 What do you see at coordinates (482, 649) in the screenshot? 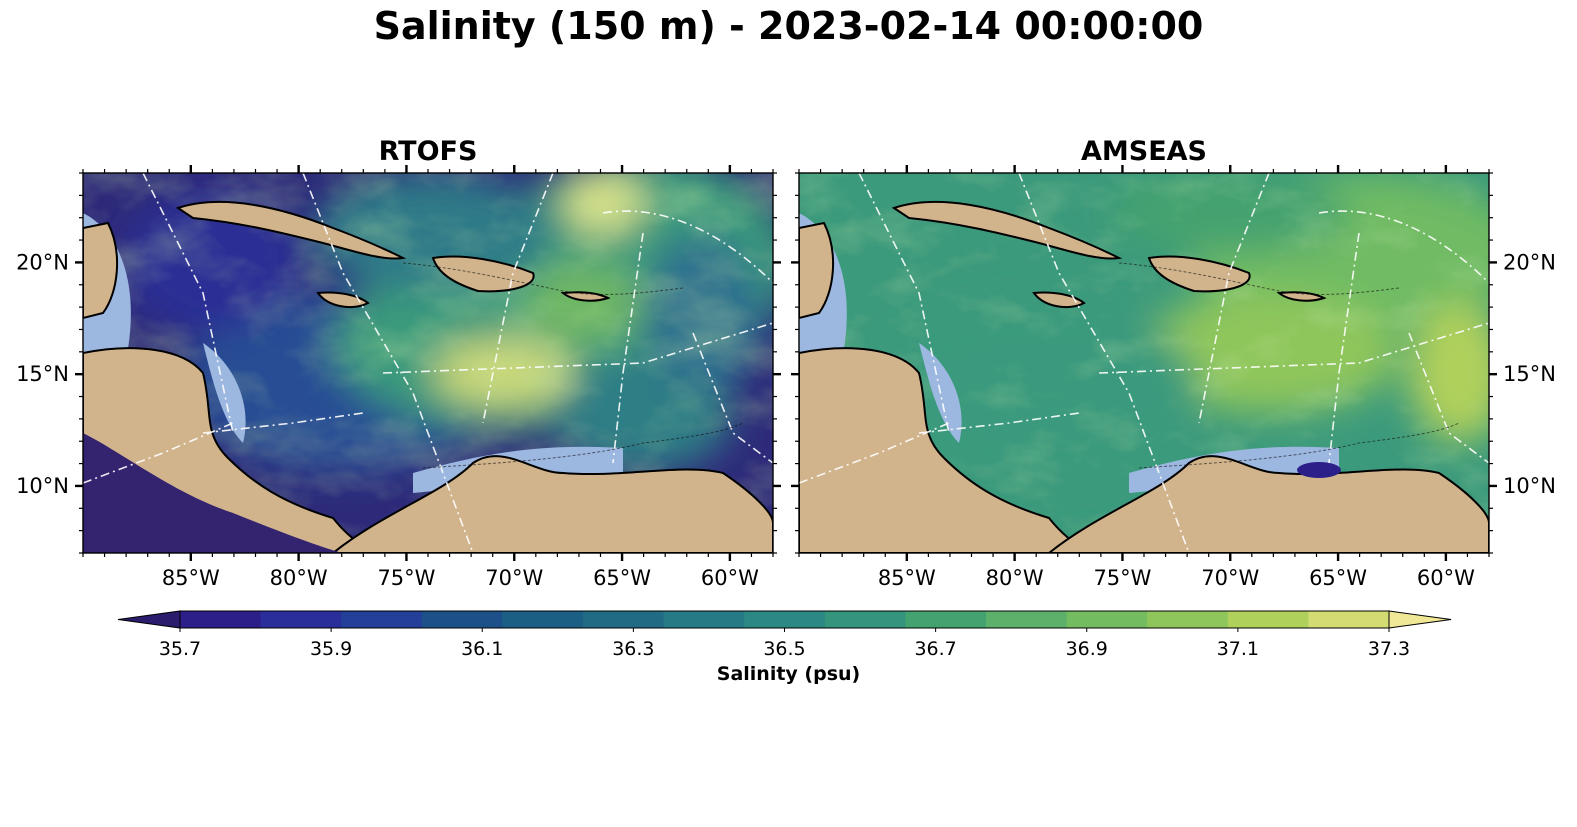
I see `colorbar-tick-label: 36.1` at bounding box center [482, 649].